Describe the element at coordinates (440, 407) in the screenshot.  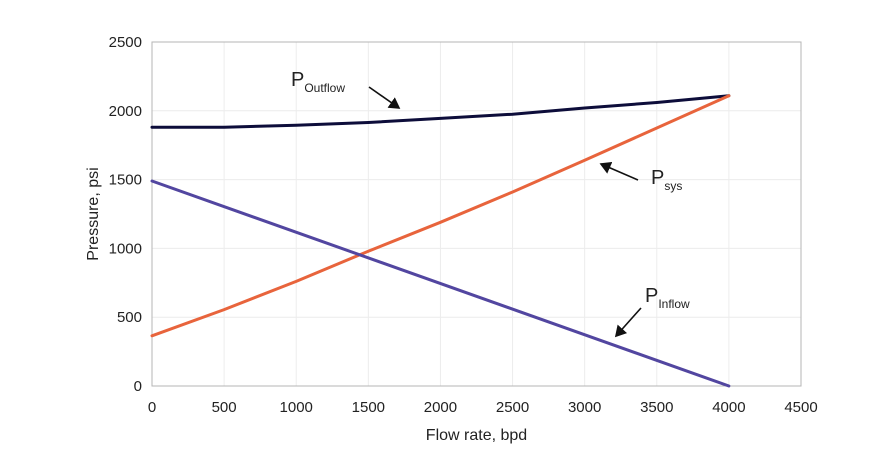
I see `x-tick-label: 2000` at that location.